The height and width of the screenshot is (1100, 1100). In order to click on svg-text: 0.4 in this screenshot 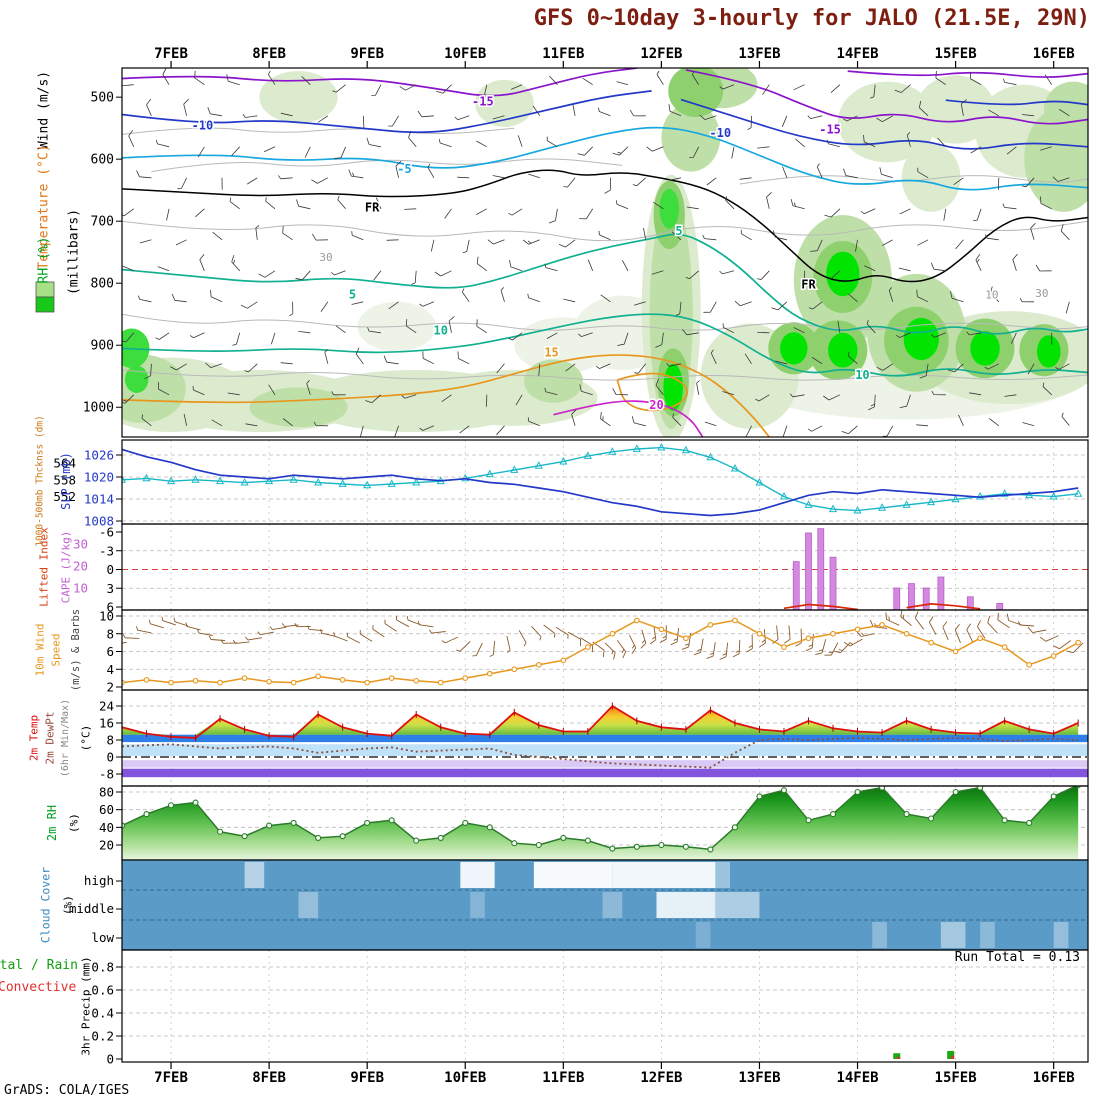, I will do `click(102, 1013)`.